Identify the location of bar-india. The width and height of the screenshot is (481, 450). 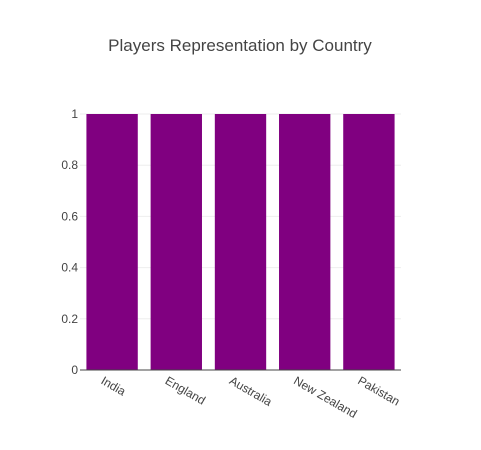
(112, 242).